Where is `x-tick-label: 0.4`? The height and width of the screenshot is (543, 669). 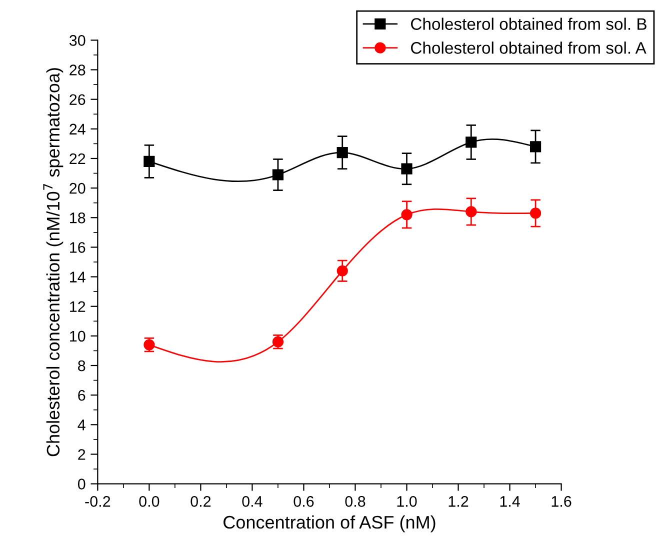 x-tick-label: 0.4 is located at coordinates (252, 501).